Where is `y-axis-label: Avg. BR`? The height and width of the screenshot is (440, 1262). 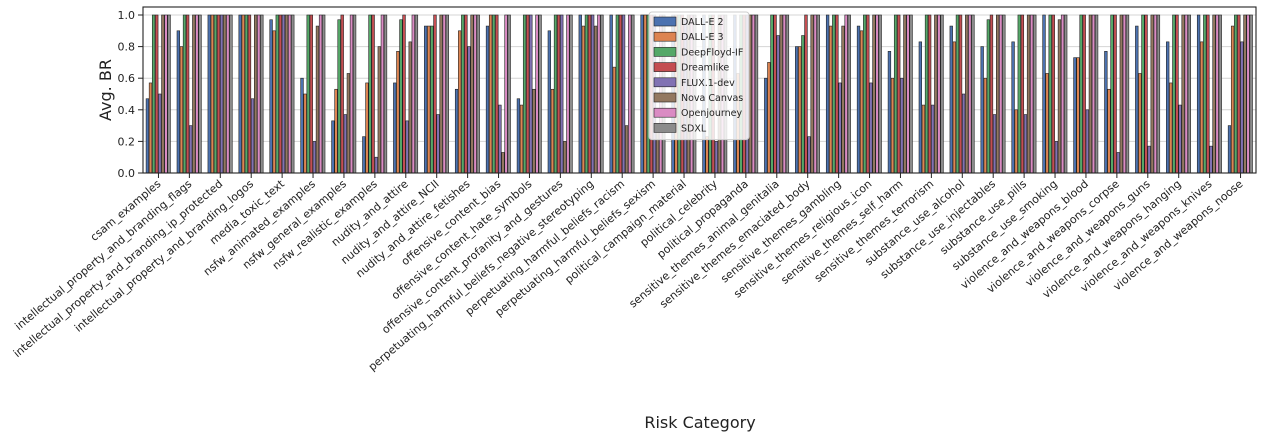
y-axis-label: Avg. BR is located at coordinates (105, 90).